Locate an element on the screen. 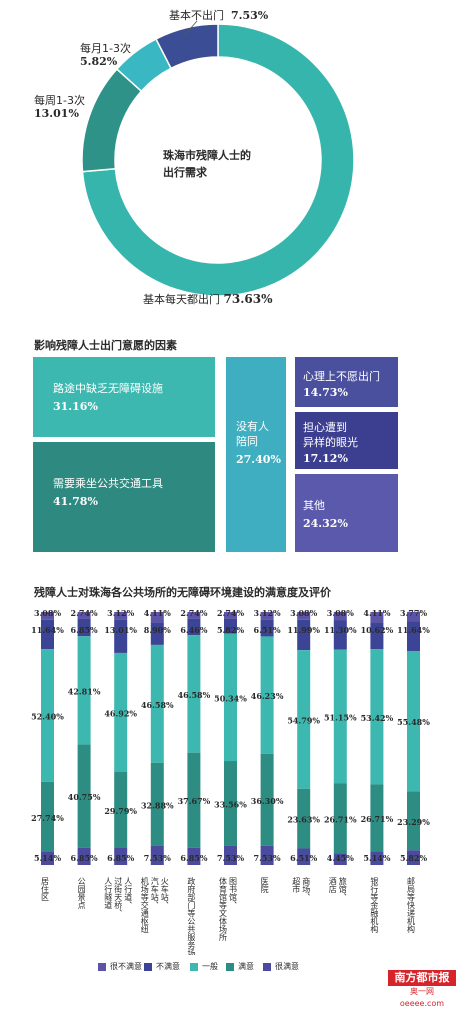 The image size is (457, 1010). category-label: 酒店 is located at coordinates (332, 885).